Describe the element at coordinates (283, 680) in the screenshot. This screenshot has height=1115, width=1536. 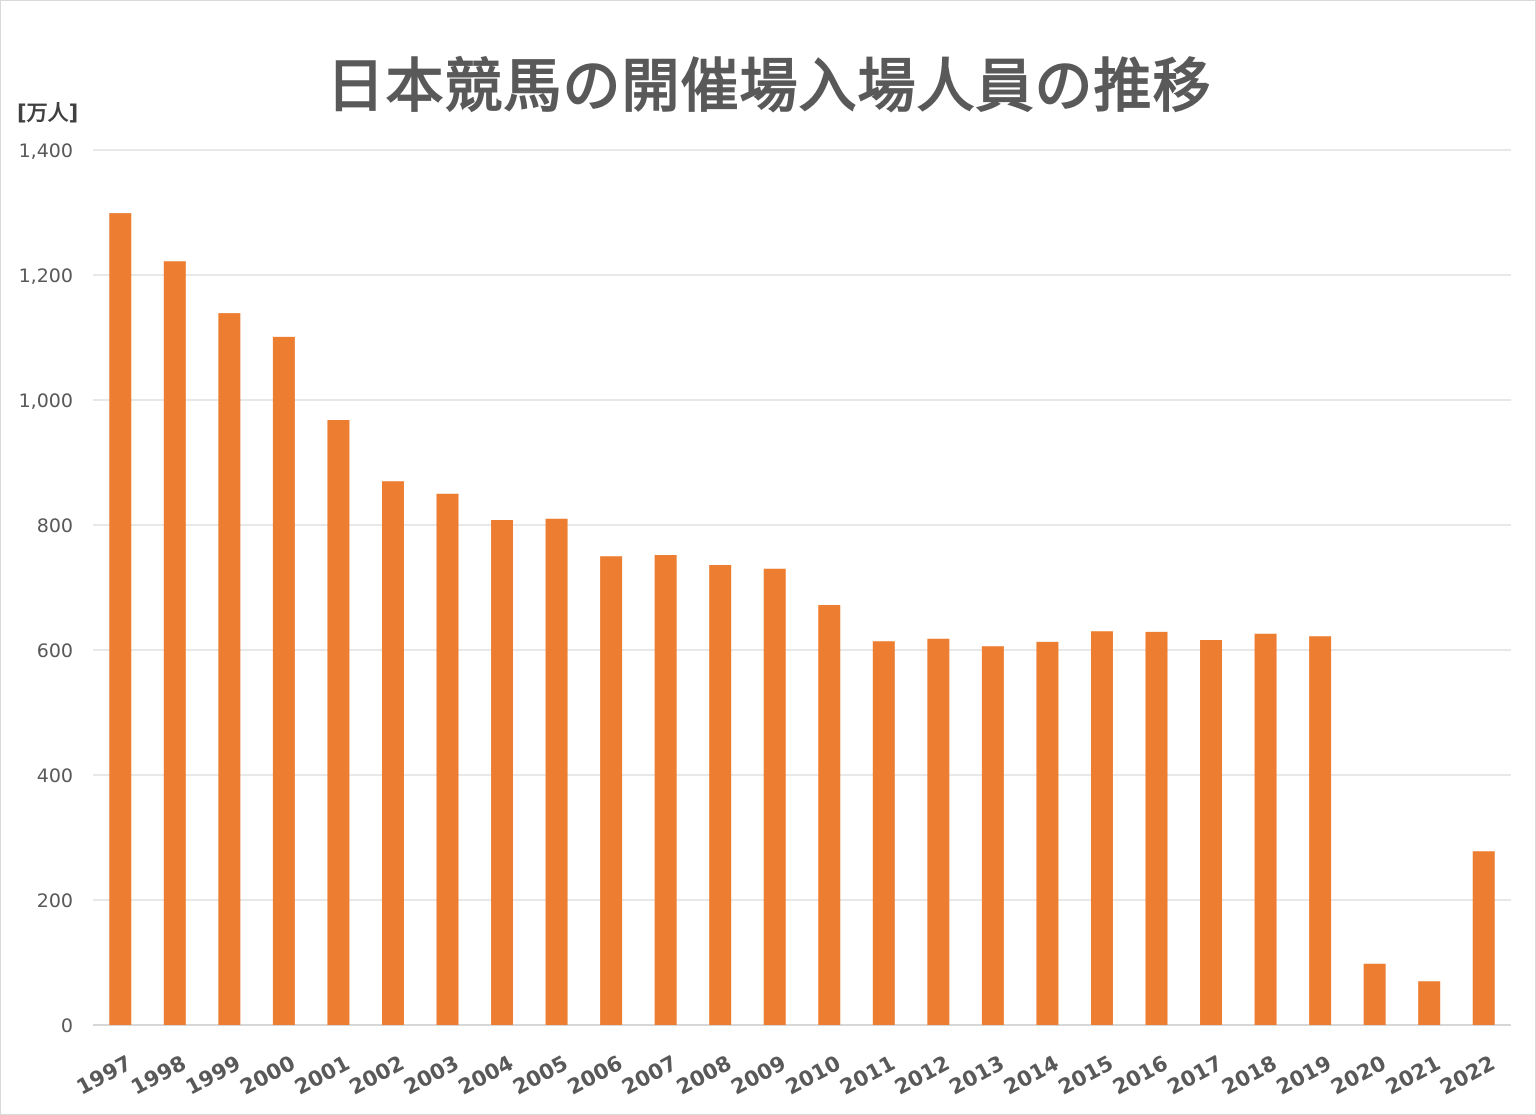
I see `bar-2000` at that location.